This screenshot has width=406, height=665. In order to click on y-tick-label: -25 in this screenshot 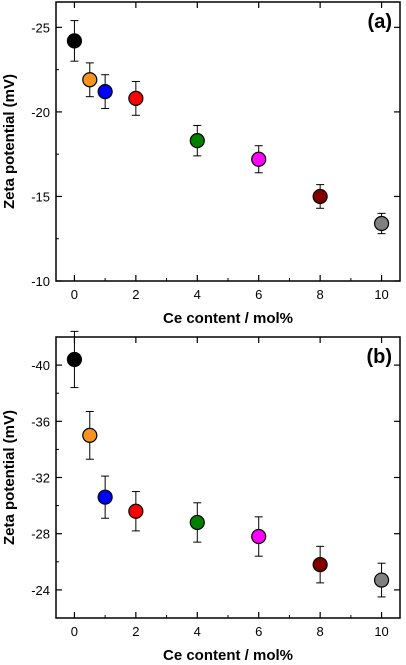, I will do `click(40, 27)`.